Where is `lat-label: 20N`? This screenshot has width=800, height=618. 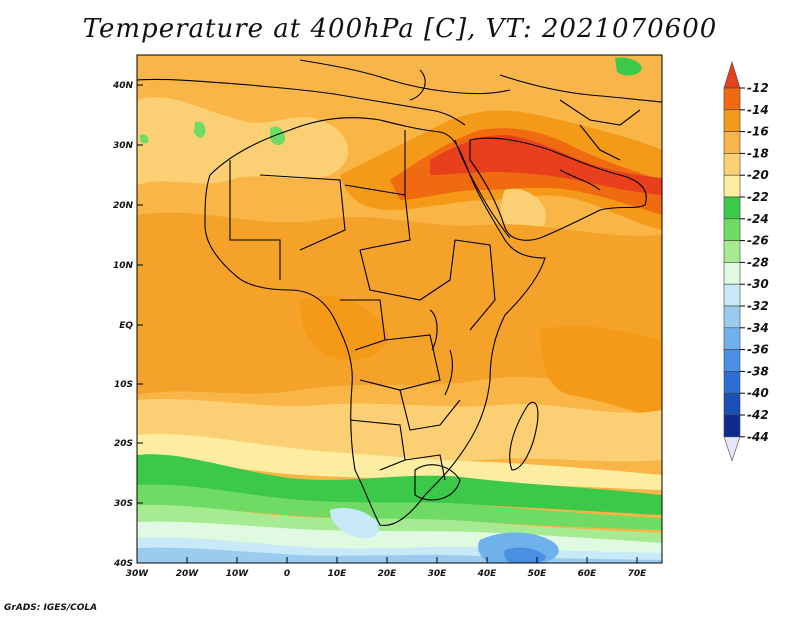 lat-label: 20N is located at coordinates (123, 206).